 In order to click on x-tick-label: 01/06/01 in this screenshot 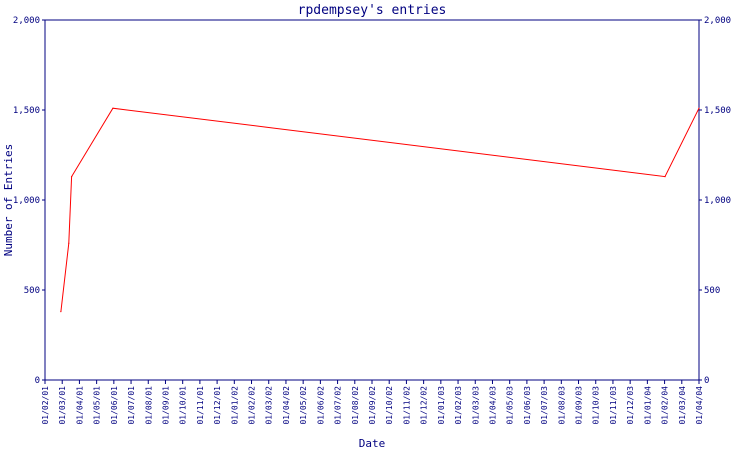, I will do `click(114, 405)`.